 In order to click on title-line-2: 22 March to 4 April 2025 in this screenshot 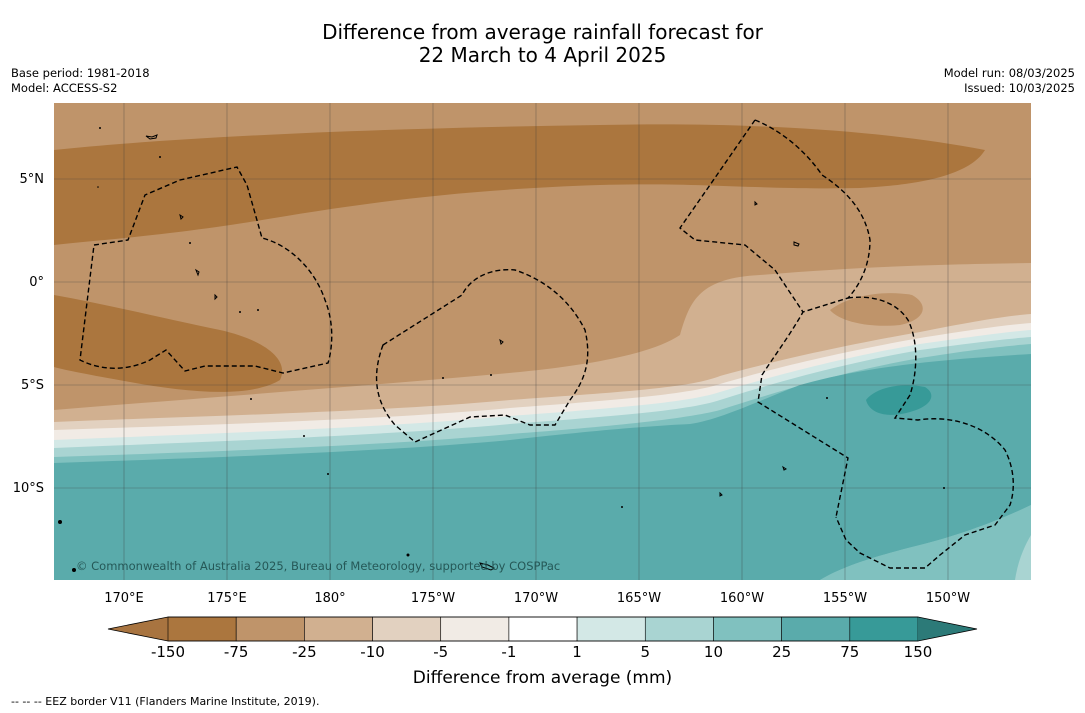, I will do `click(542, 55)`.